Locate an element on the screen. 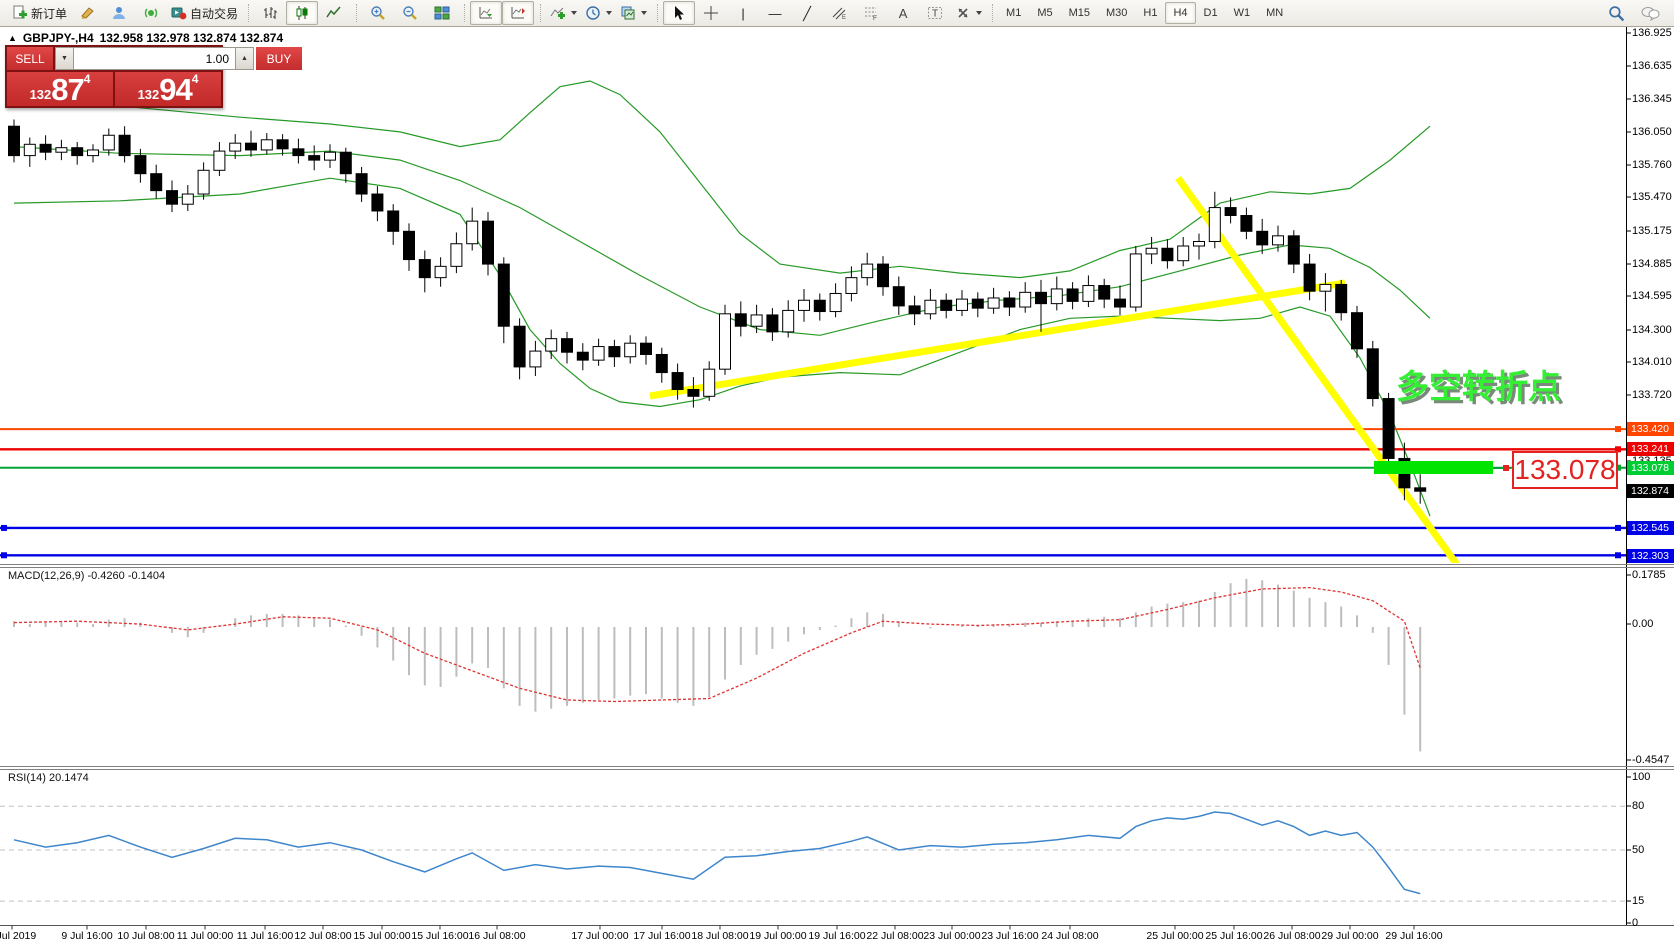 The height and width of the screenshot is (947, 1674). periods-button is located at coordinates (598, 13).